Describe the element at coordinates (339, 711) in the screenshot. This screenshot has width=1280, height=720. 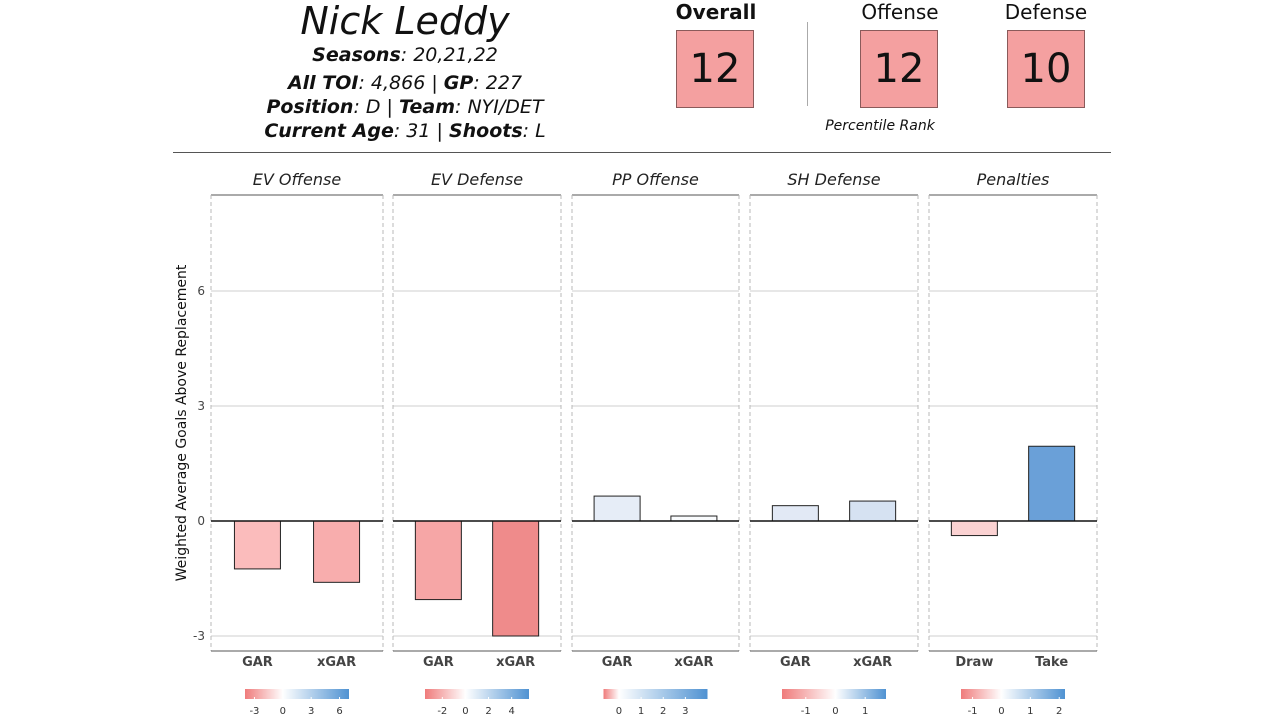
I see `legend-tick-label: 6` at that location.